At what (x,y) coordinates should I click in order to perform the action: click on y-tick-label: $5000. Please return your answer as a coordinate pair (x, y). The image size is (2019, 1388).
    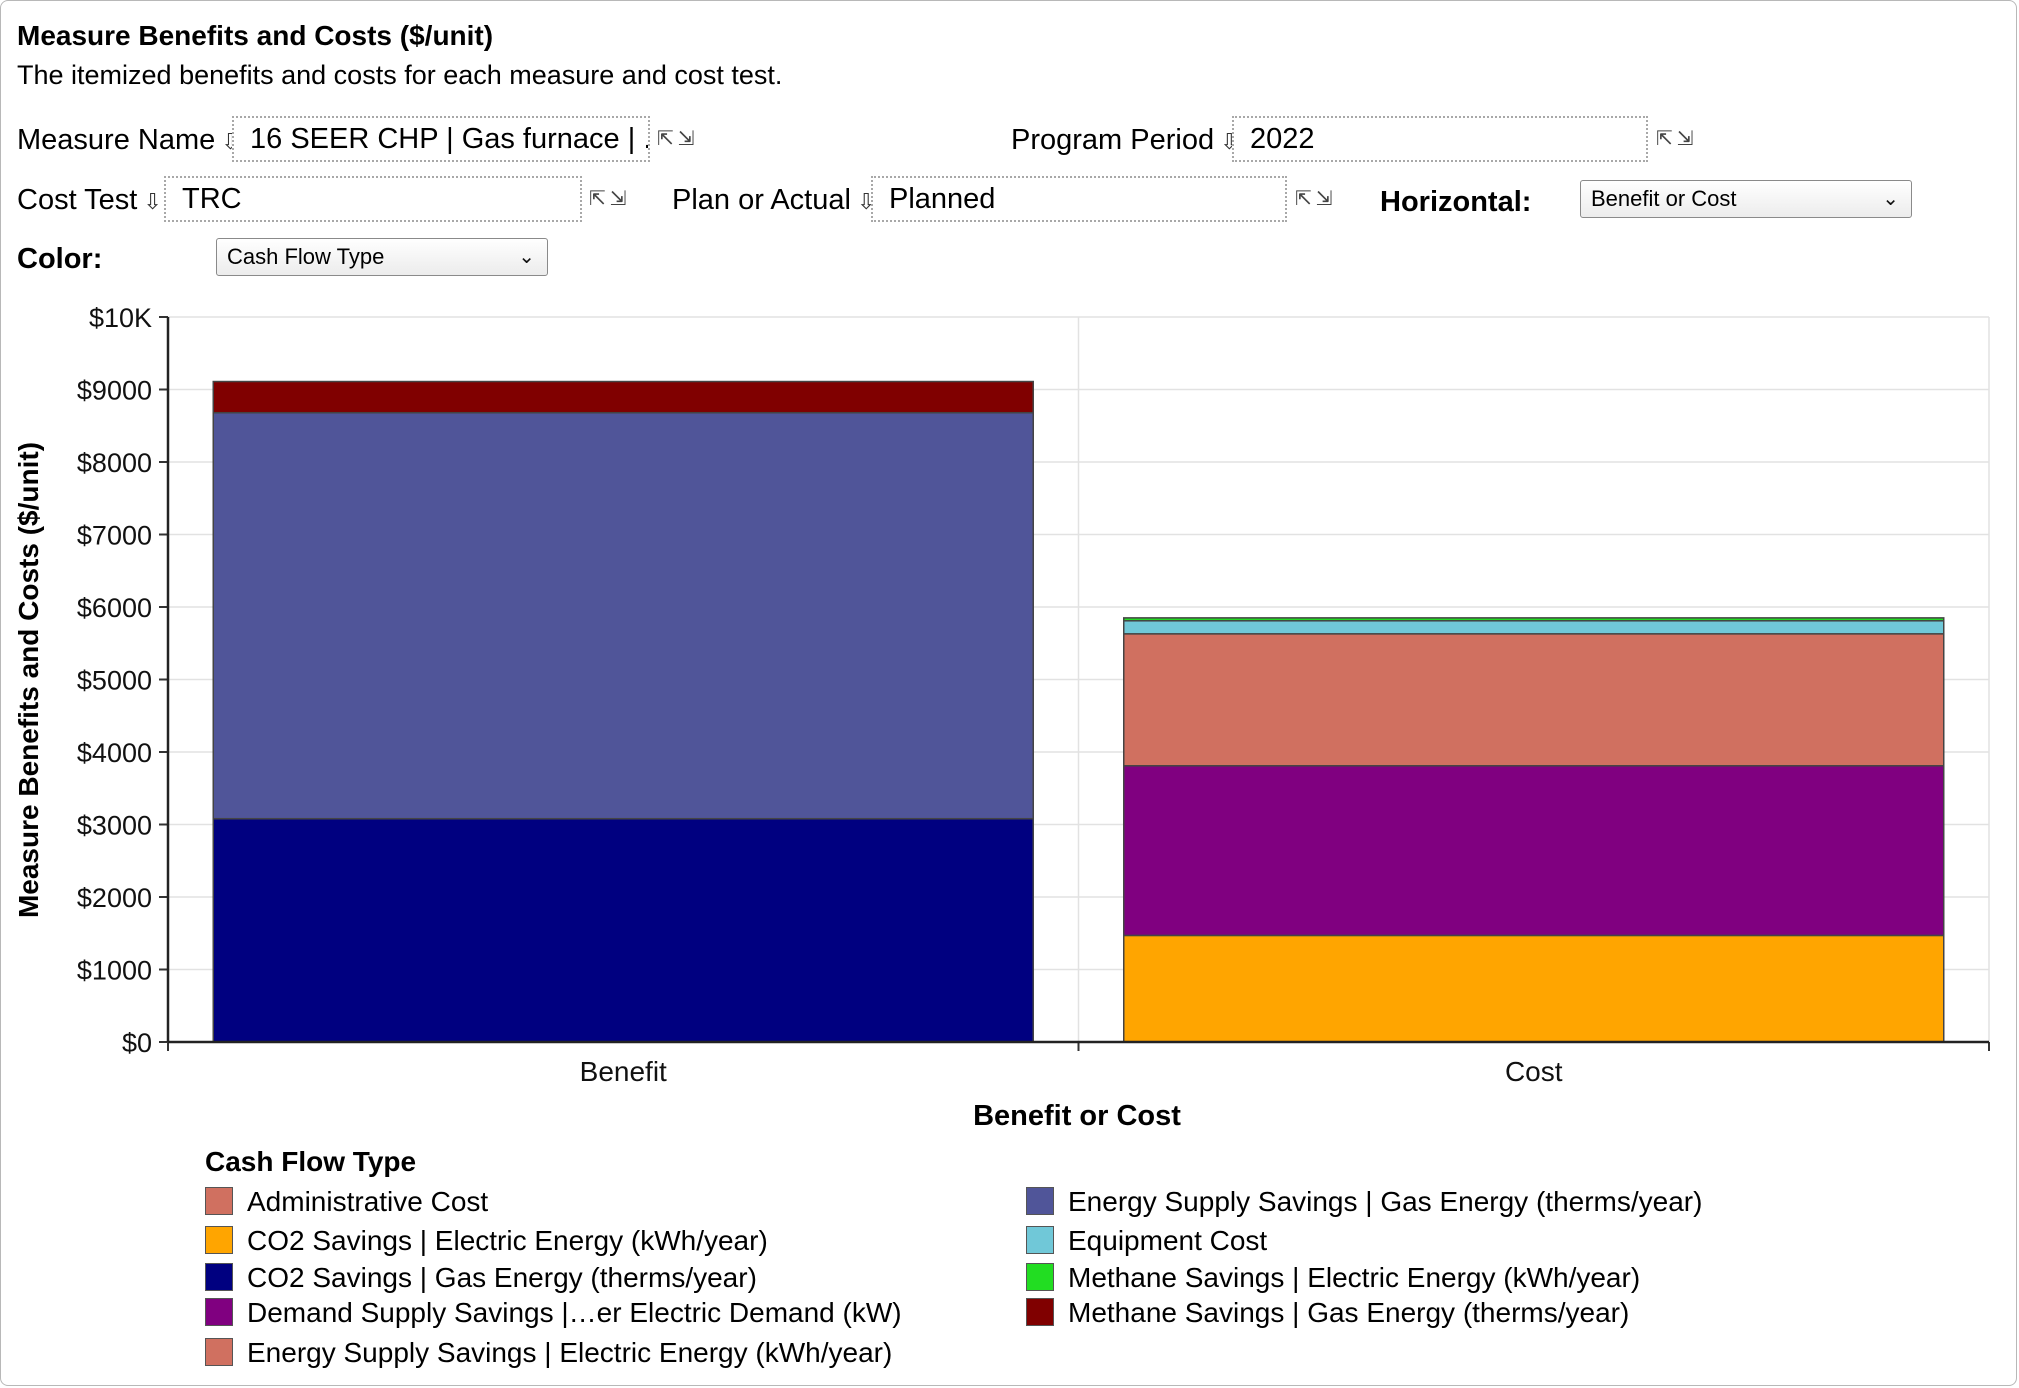
    Looking at the image, I should click on (114, 681).